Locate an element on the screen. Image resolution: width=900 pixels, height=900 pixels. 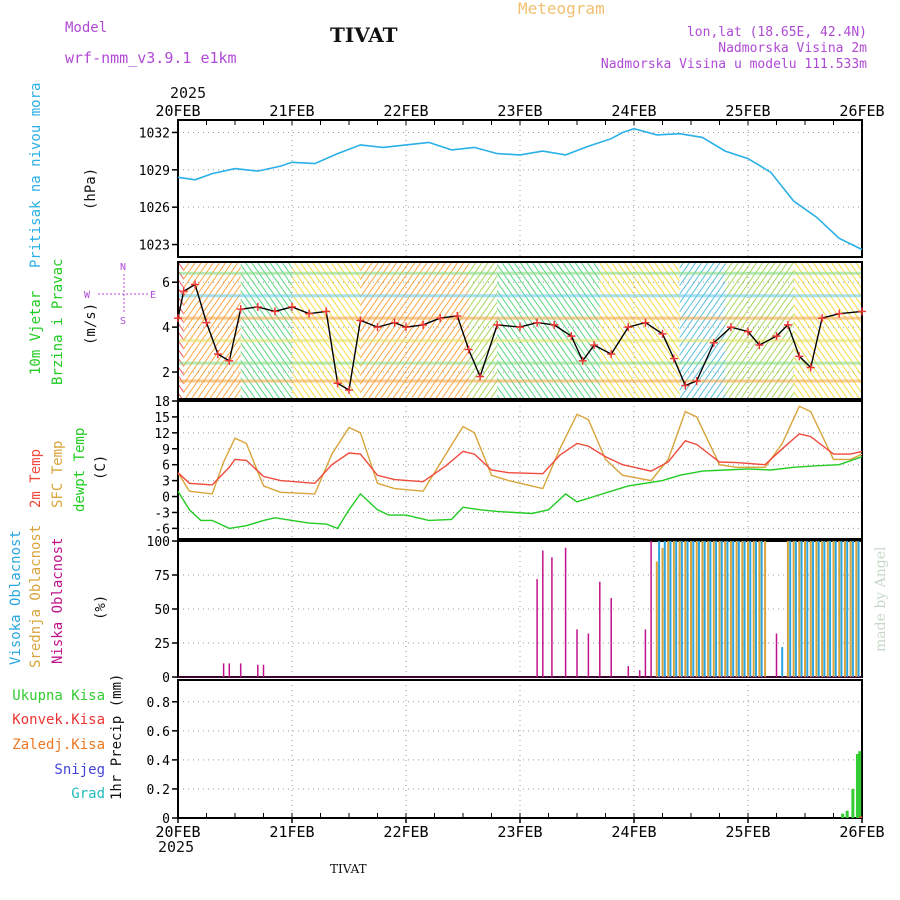
pressure-line is located at coordinates (520, 189).